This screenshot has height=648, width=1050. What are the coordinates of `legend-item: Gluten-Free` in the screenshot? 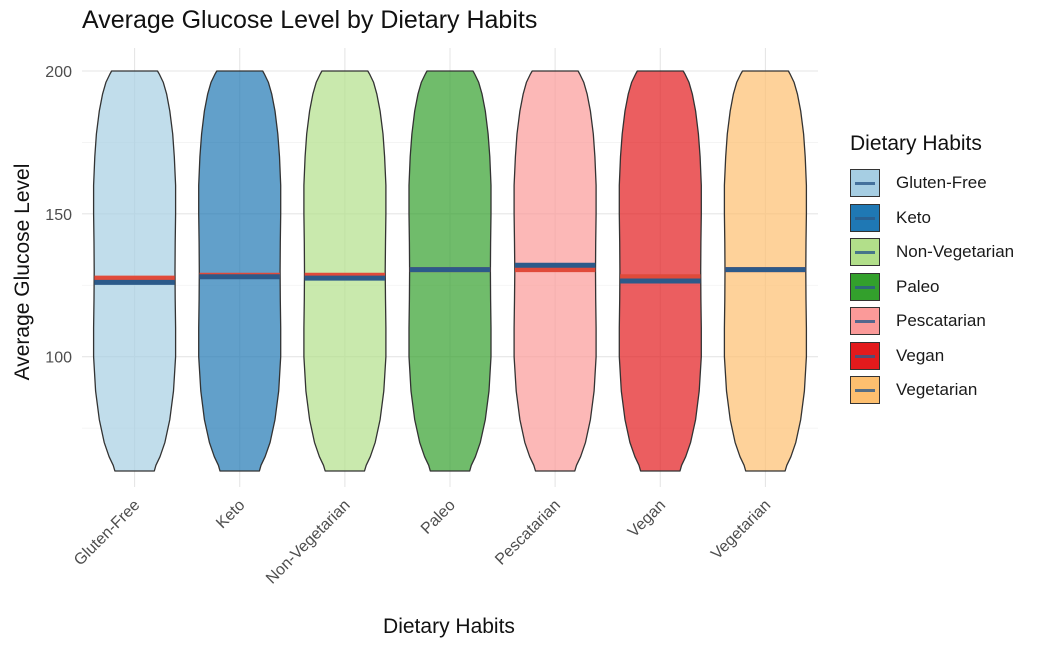 It's located at (932, 183).